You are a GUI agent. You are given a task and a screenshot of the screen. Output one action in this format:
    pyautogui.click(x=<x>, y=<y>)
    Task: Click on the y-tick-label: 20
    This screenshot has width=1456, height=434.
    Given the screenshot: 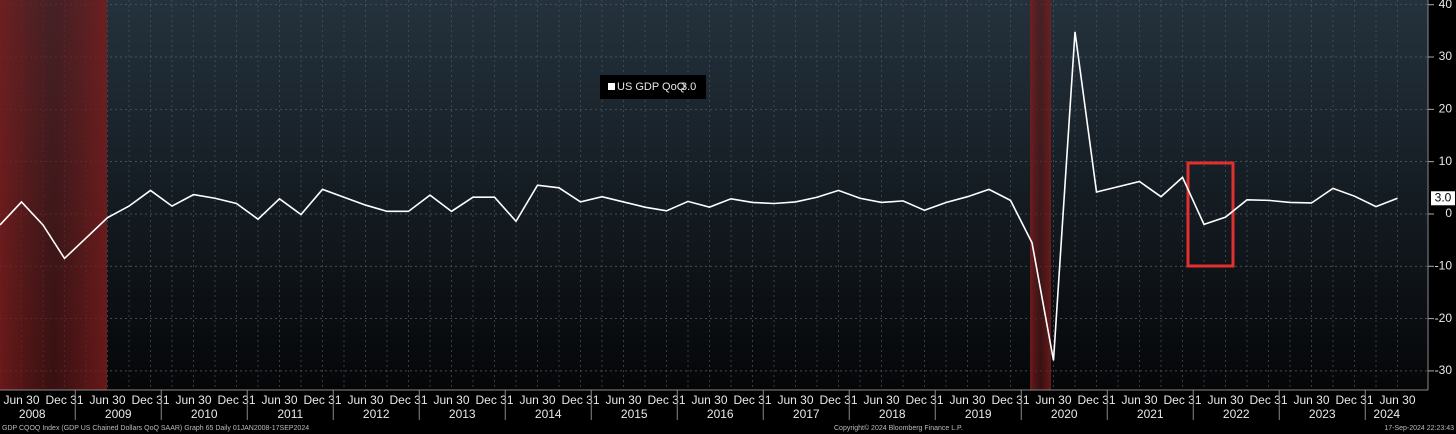 What is the action you would take?
    pyautogui.click(x=1446, y=109)
    